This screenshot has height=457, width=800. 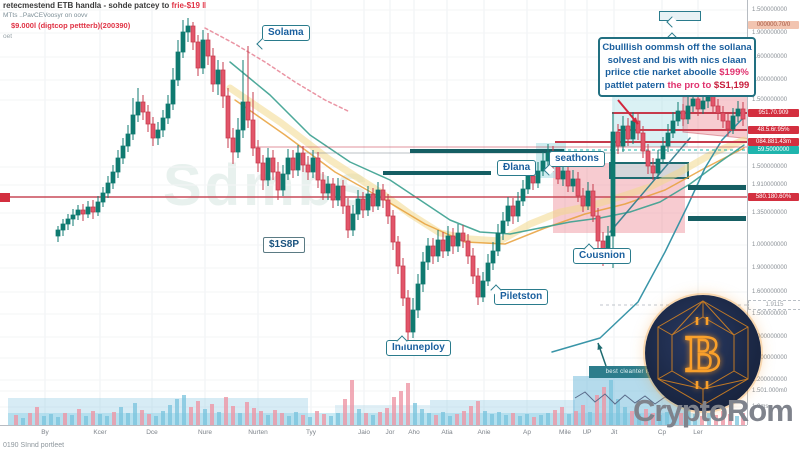 I want to click on bullish-line-2: solvest and bis with nics claan, so click(x=677, y=60).